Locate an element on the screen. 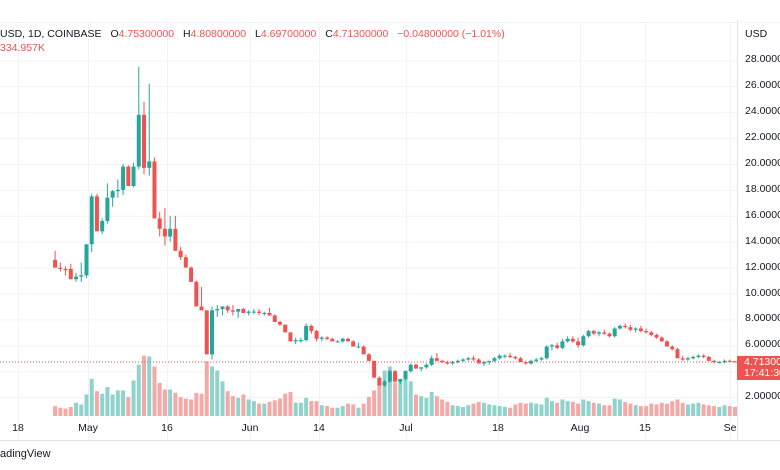  price-tick-label: 8.00000 is located at coordinates (762, 318).